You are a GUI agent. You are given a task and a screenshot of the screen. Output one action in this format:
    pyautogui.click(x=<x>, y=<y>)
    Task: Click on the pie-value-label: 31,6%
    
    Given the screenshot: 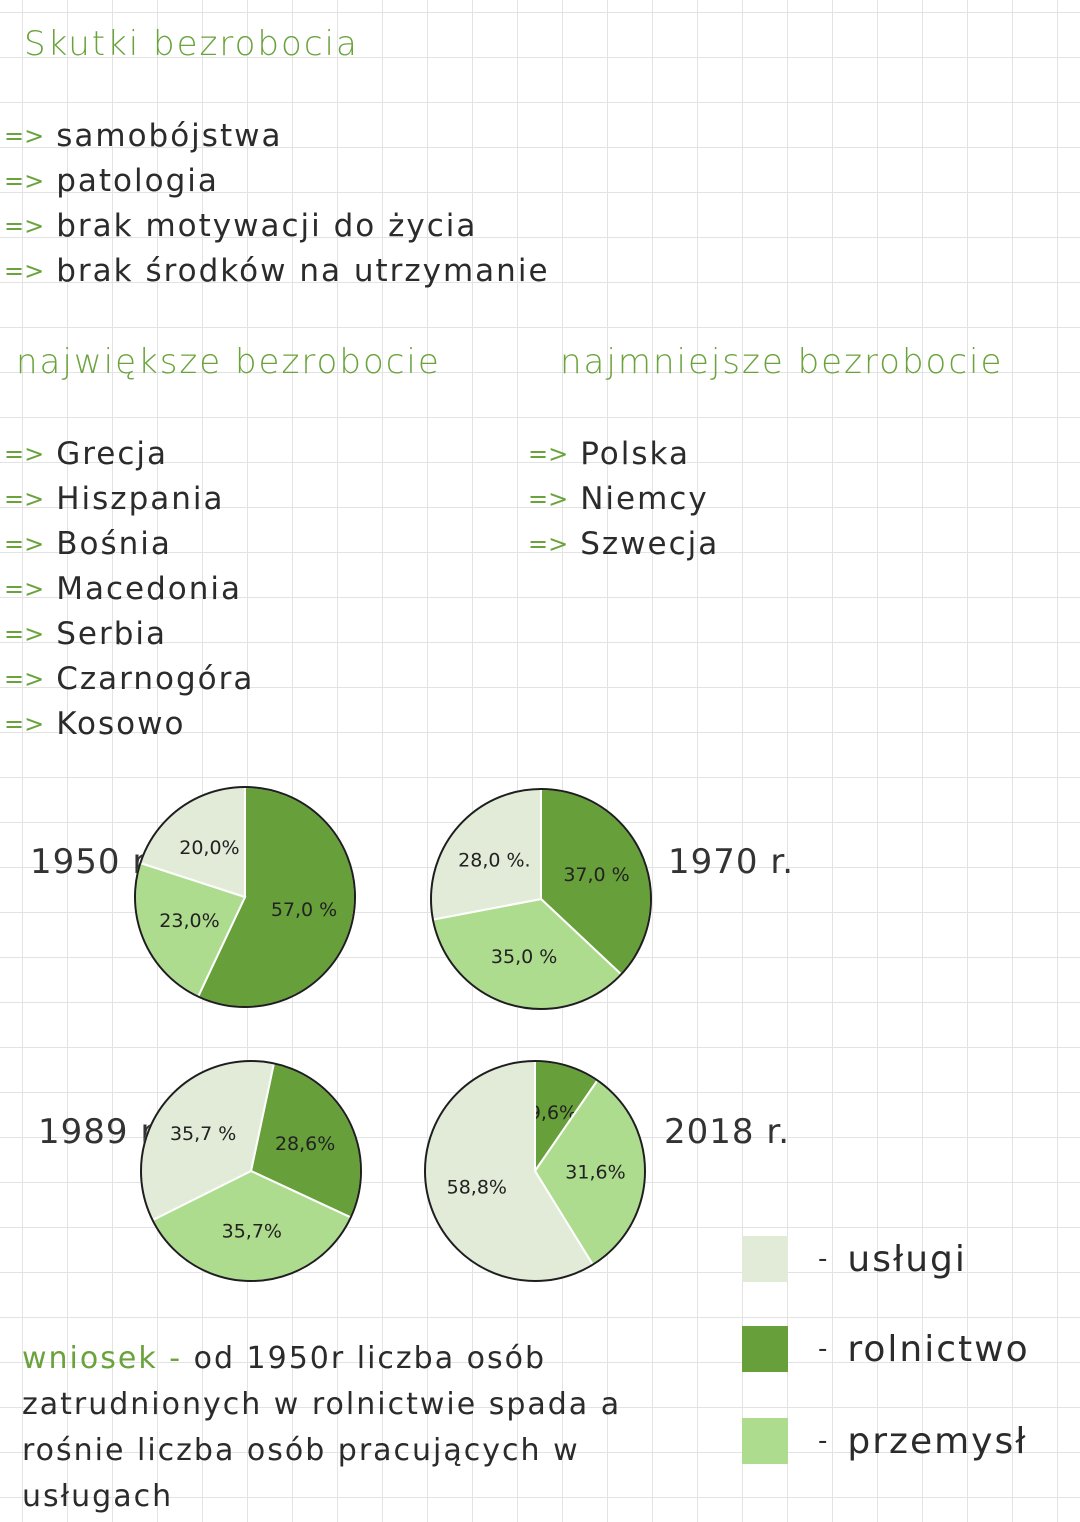 What is the action you would take?
    pyautogui.click(x=595, y=1173)
    